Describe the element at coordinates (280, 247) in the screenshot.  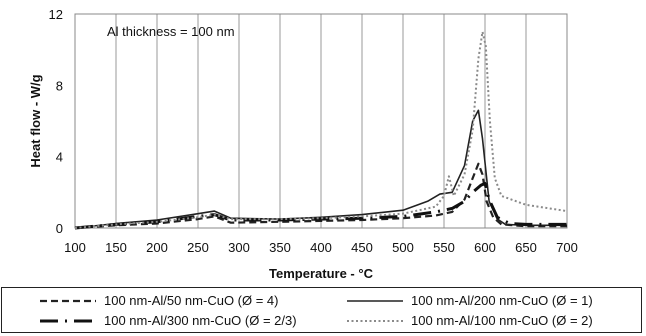
I see `x-tick-label: 350` at that location.